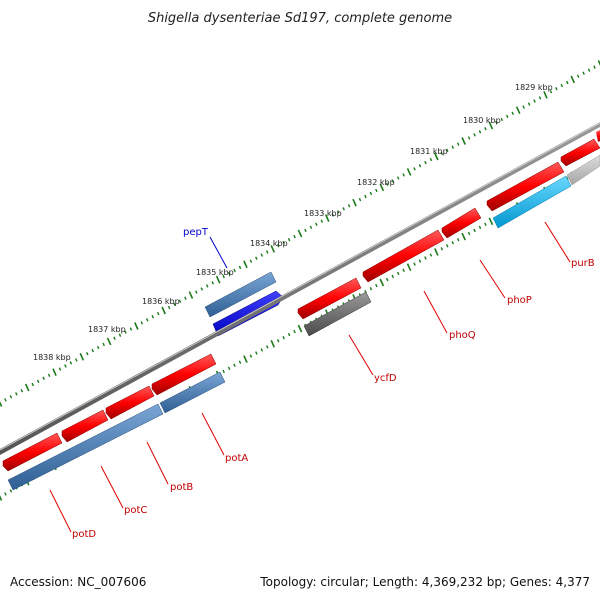  I want to click on gene-ycfD-feature, so click(337, 314).